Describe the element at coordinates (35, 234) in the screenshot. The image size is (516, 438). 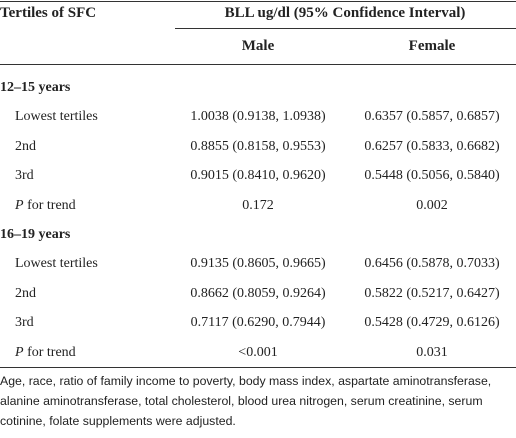
I see `section-label: 16–19 years` at that location.